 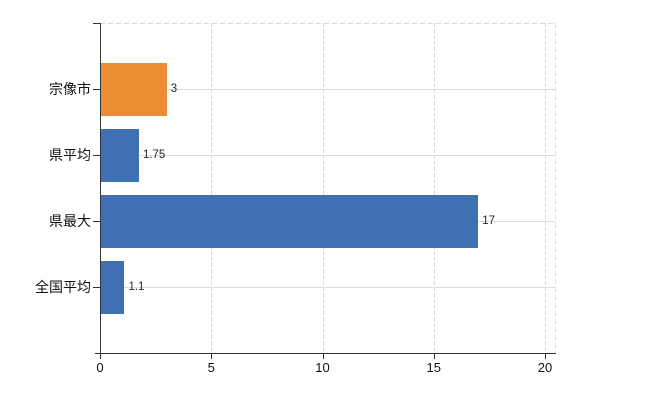 I want to click on value-label: 1.1, so click(x=136, y=287).